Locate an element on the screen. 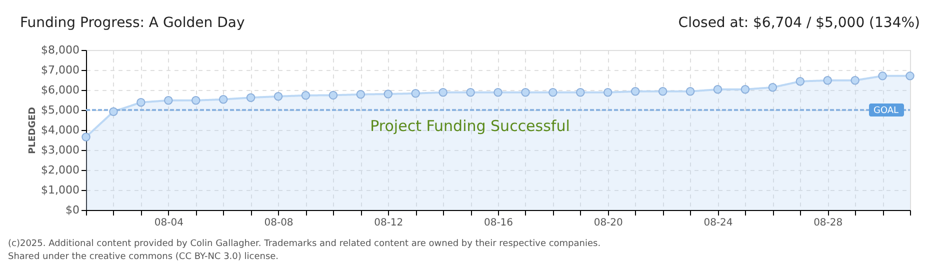 Image resolution: width=940 pixels, height=270 pixels. y-tick-label: $4,000 is located at coordinates (60, 130).